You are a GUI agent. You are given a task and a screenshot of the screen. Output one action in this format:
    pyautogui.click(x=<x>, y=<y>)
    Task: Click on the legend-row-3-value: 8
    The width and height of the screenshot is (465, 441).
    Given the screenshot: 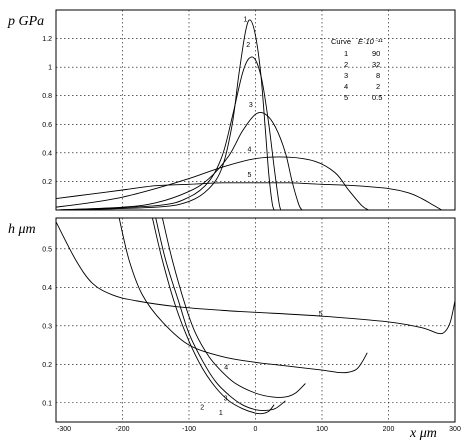 What is the action you would take?
    pyautogui.click(x=378, y=75)
    